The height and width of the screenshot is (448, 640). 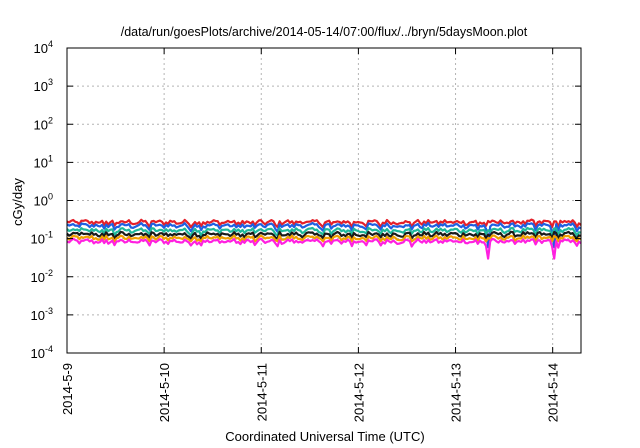 I want to click on x-tick-label: 2014-5-12, so click(x=358, y=392).